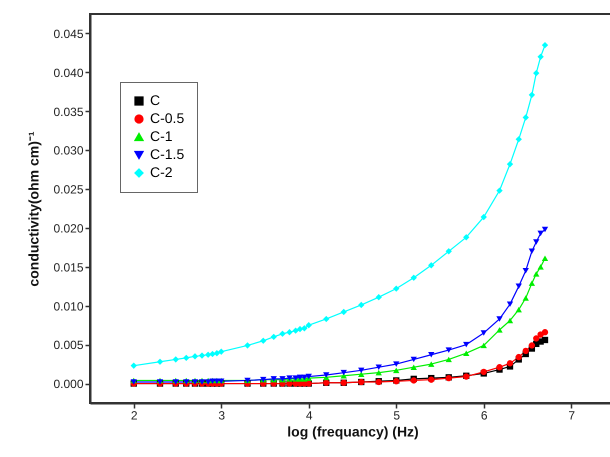  Describe the element at coordinates (134, 415) in the screenshot. I see `x-tick-label: 2` at that location.